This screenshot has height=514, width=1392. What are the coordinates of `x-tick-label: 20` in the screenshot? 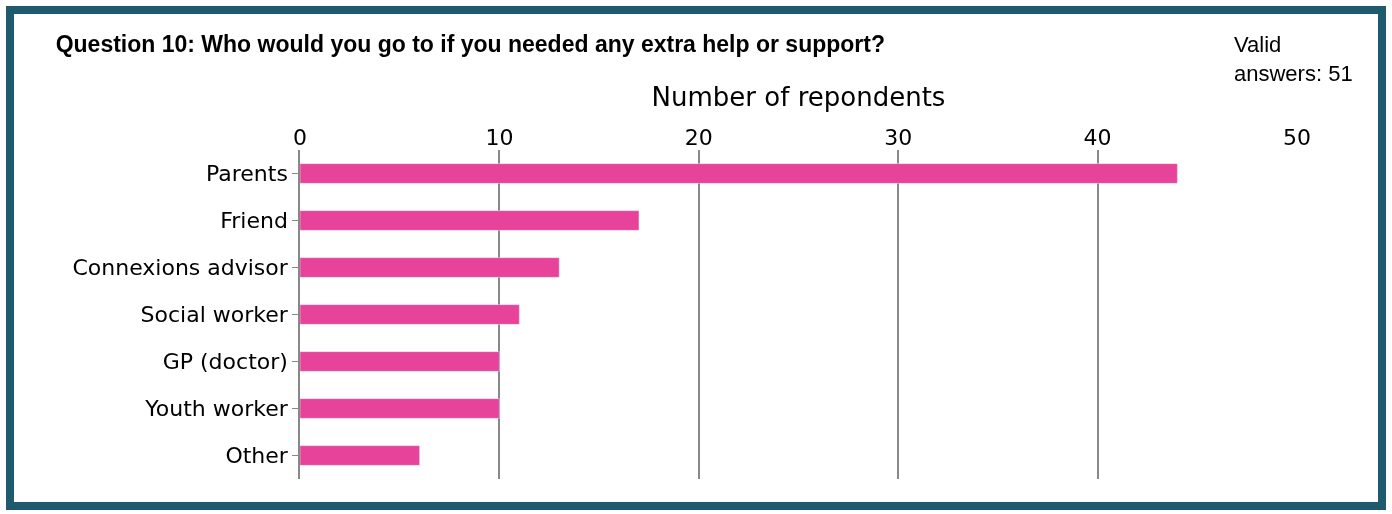 It's located at (698, 137).